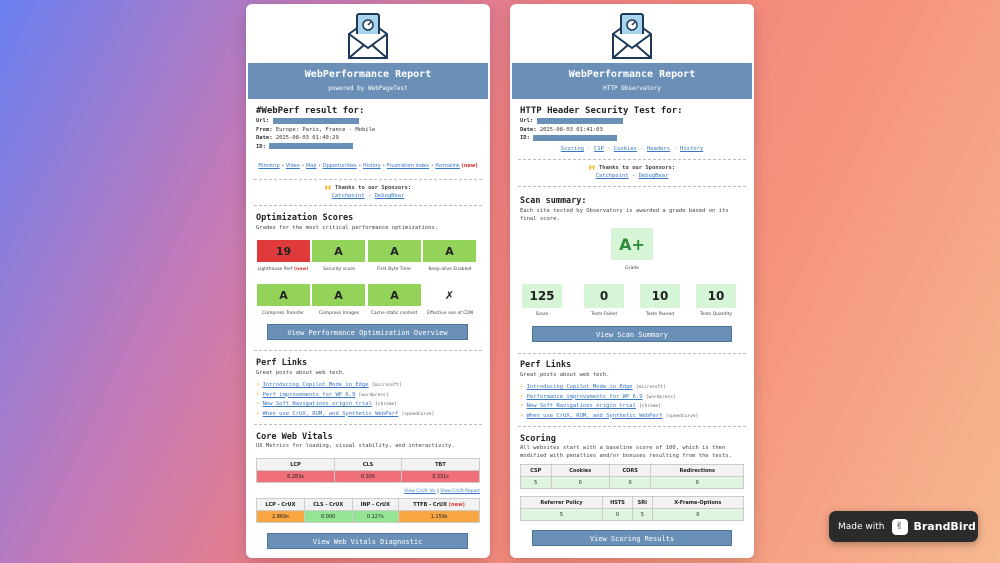 The height and width of the screenshot is (563, 1000). What do you see at coordinates (632, 334) in the screenshot?
I see `view-scan-summary-button: View Scan Summary` at bounding box center [632, 334].